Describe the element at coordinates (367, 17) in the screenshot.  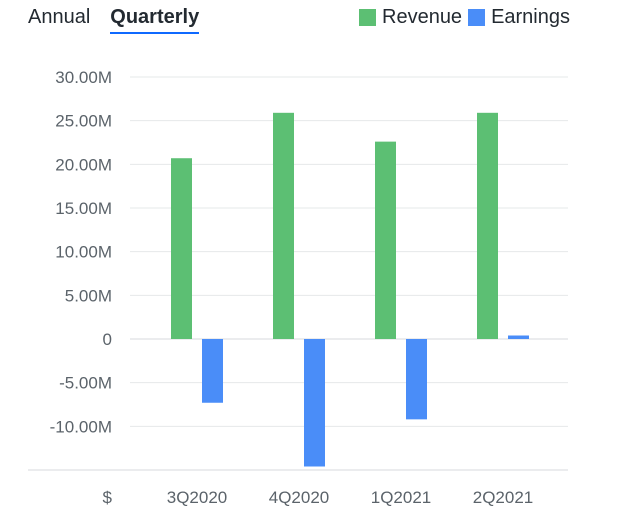
I see `legend-swatch-revenue` at that location.